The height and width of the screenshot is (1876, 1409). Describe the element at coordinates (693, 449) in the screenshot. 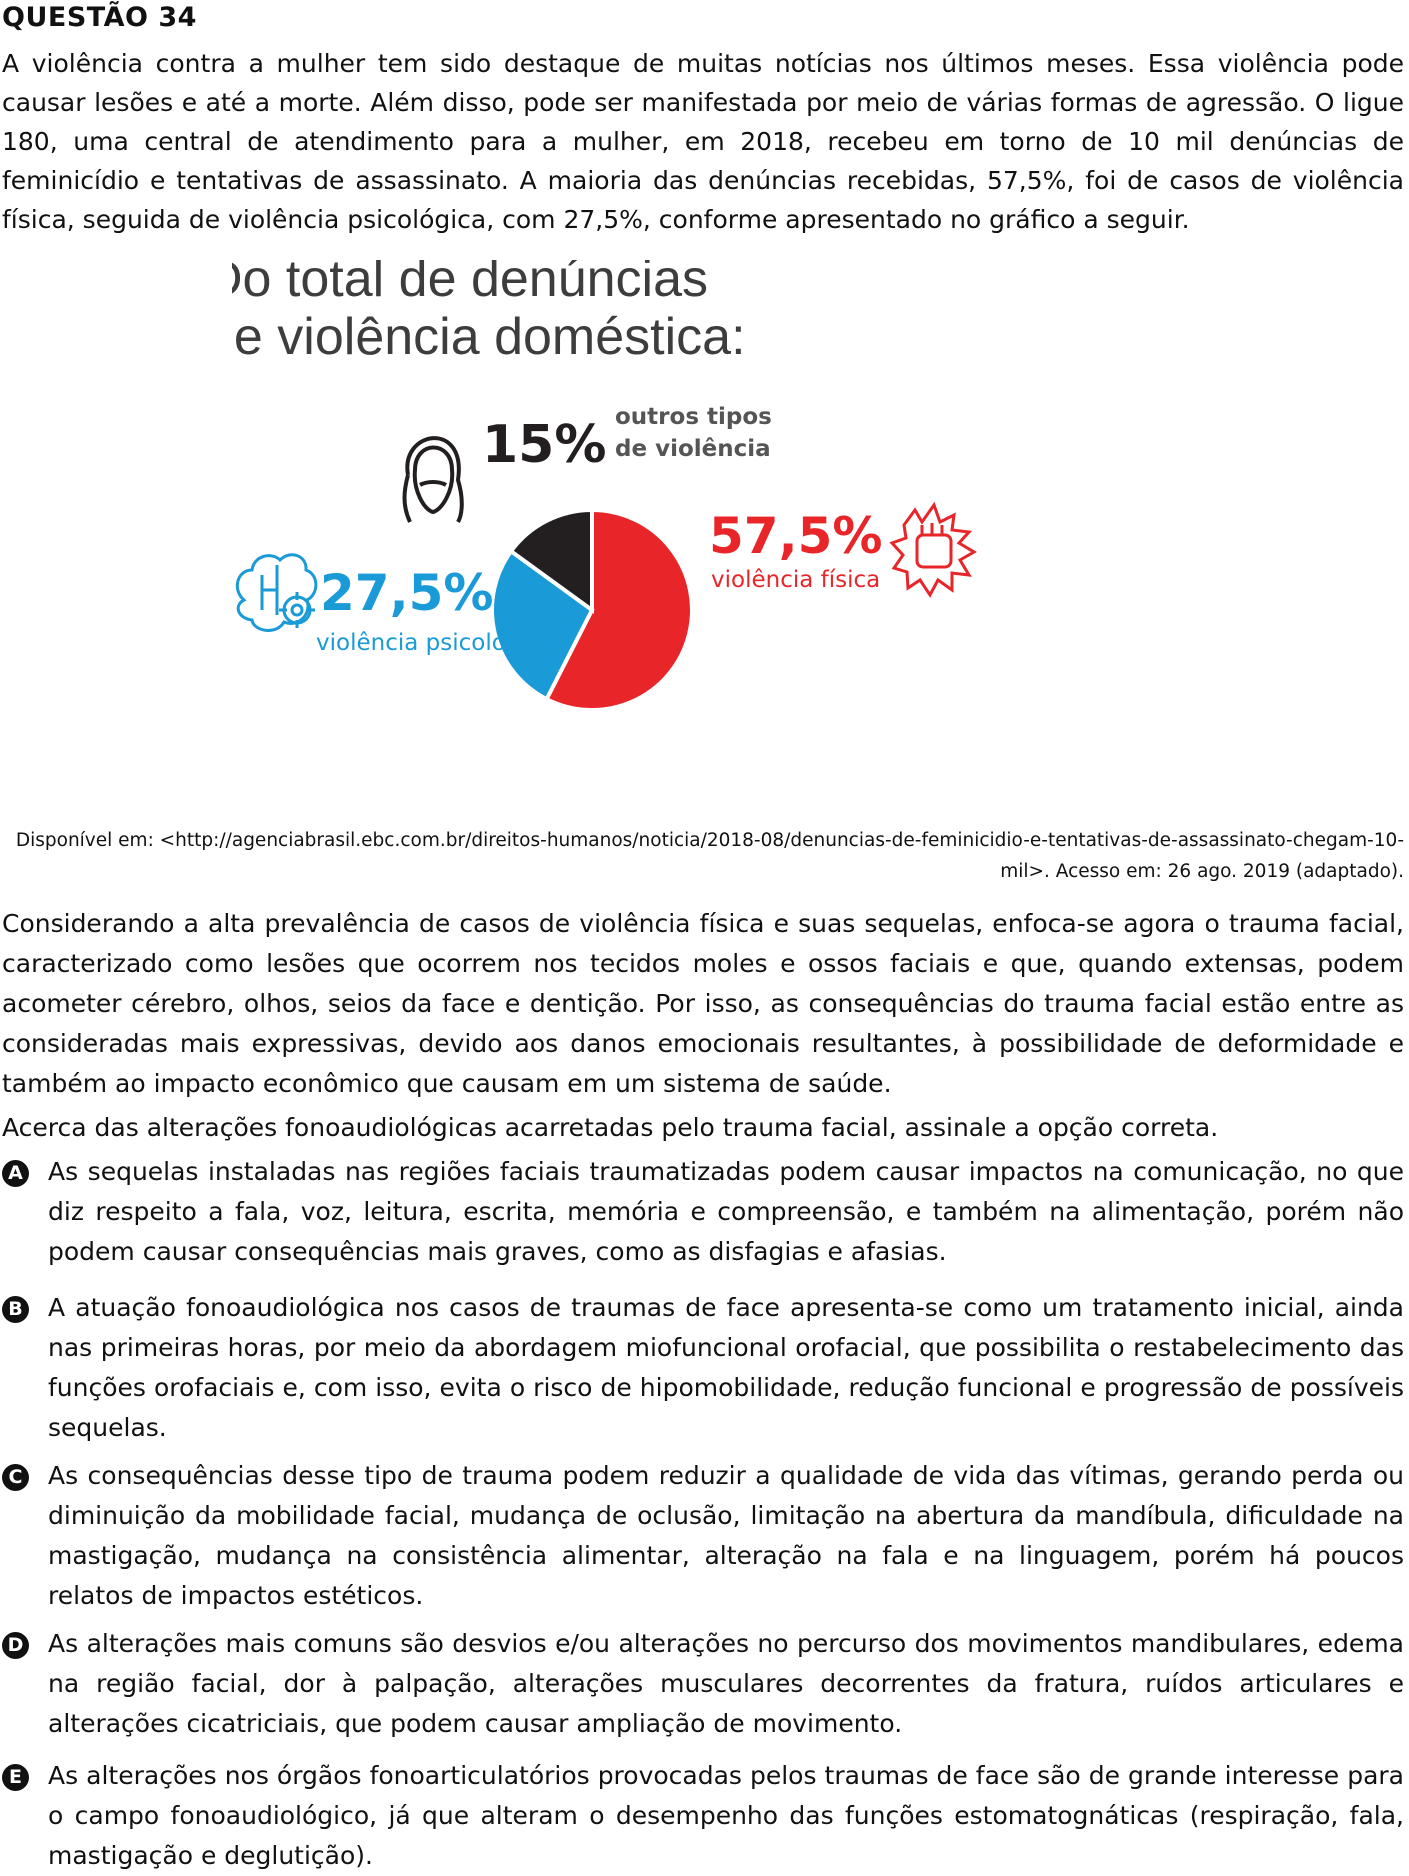

I see `others-label-line-2: de violência` at that location.